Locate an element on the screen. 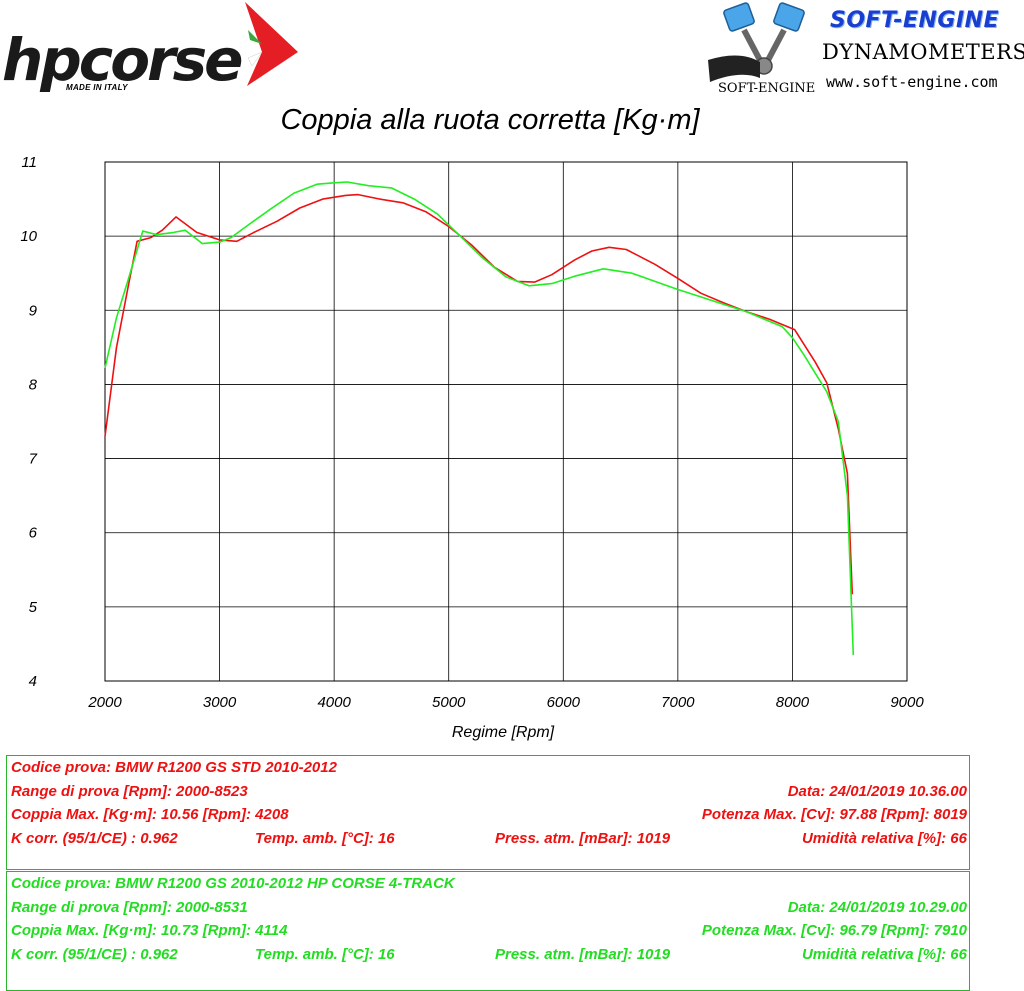 The width and height of the screenshot is (1024, 991). soft-engine-url: www.soft-engine.com is located at coordinates (912, 82).